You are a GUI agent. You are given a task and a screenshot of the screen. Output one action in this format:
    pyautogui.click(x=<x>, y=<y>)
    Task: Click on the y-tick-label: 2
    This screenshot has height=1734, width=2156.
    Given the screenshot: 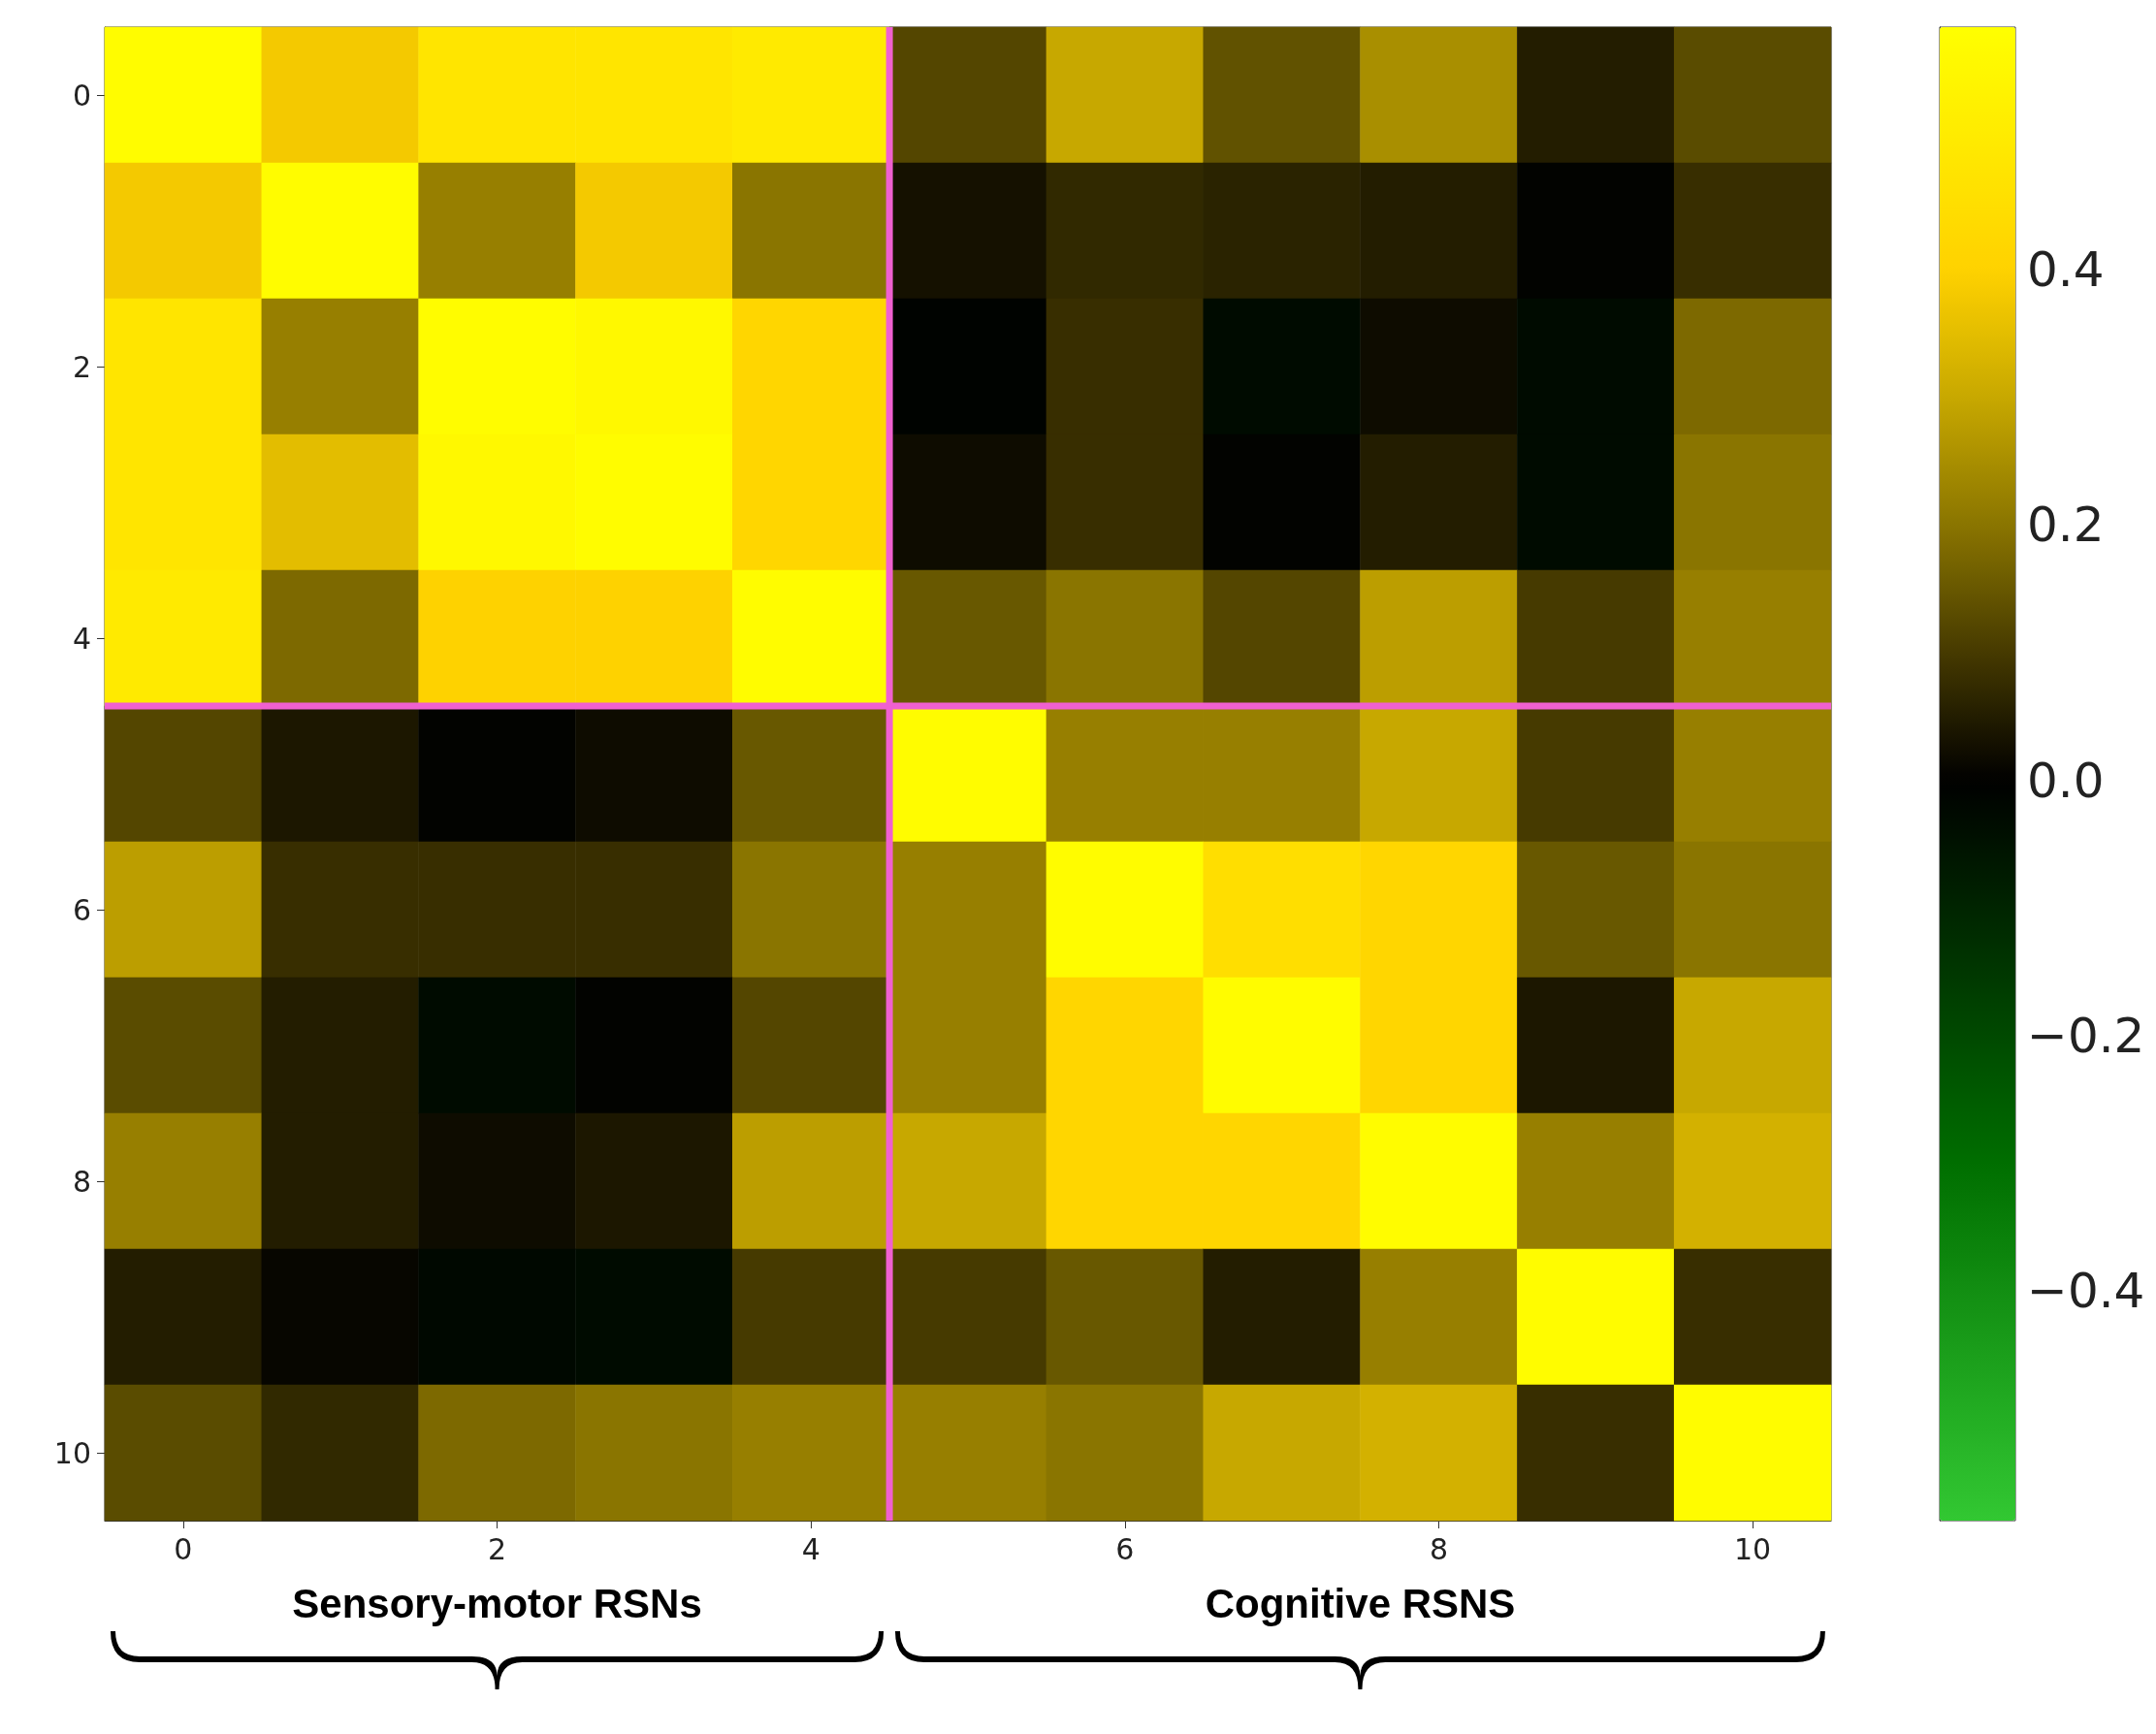 What is the action you would take?
    pyautogui.click(x=81, y=366)
    